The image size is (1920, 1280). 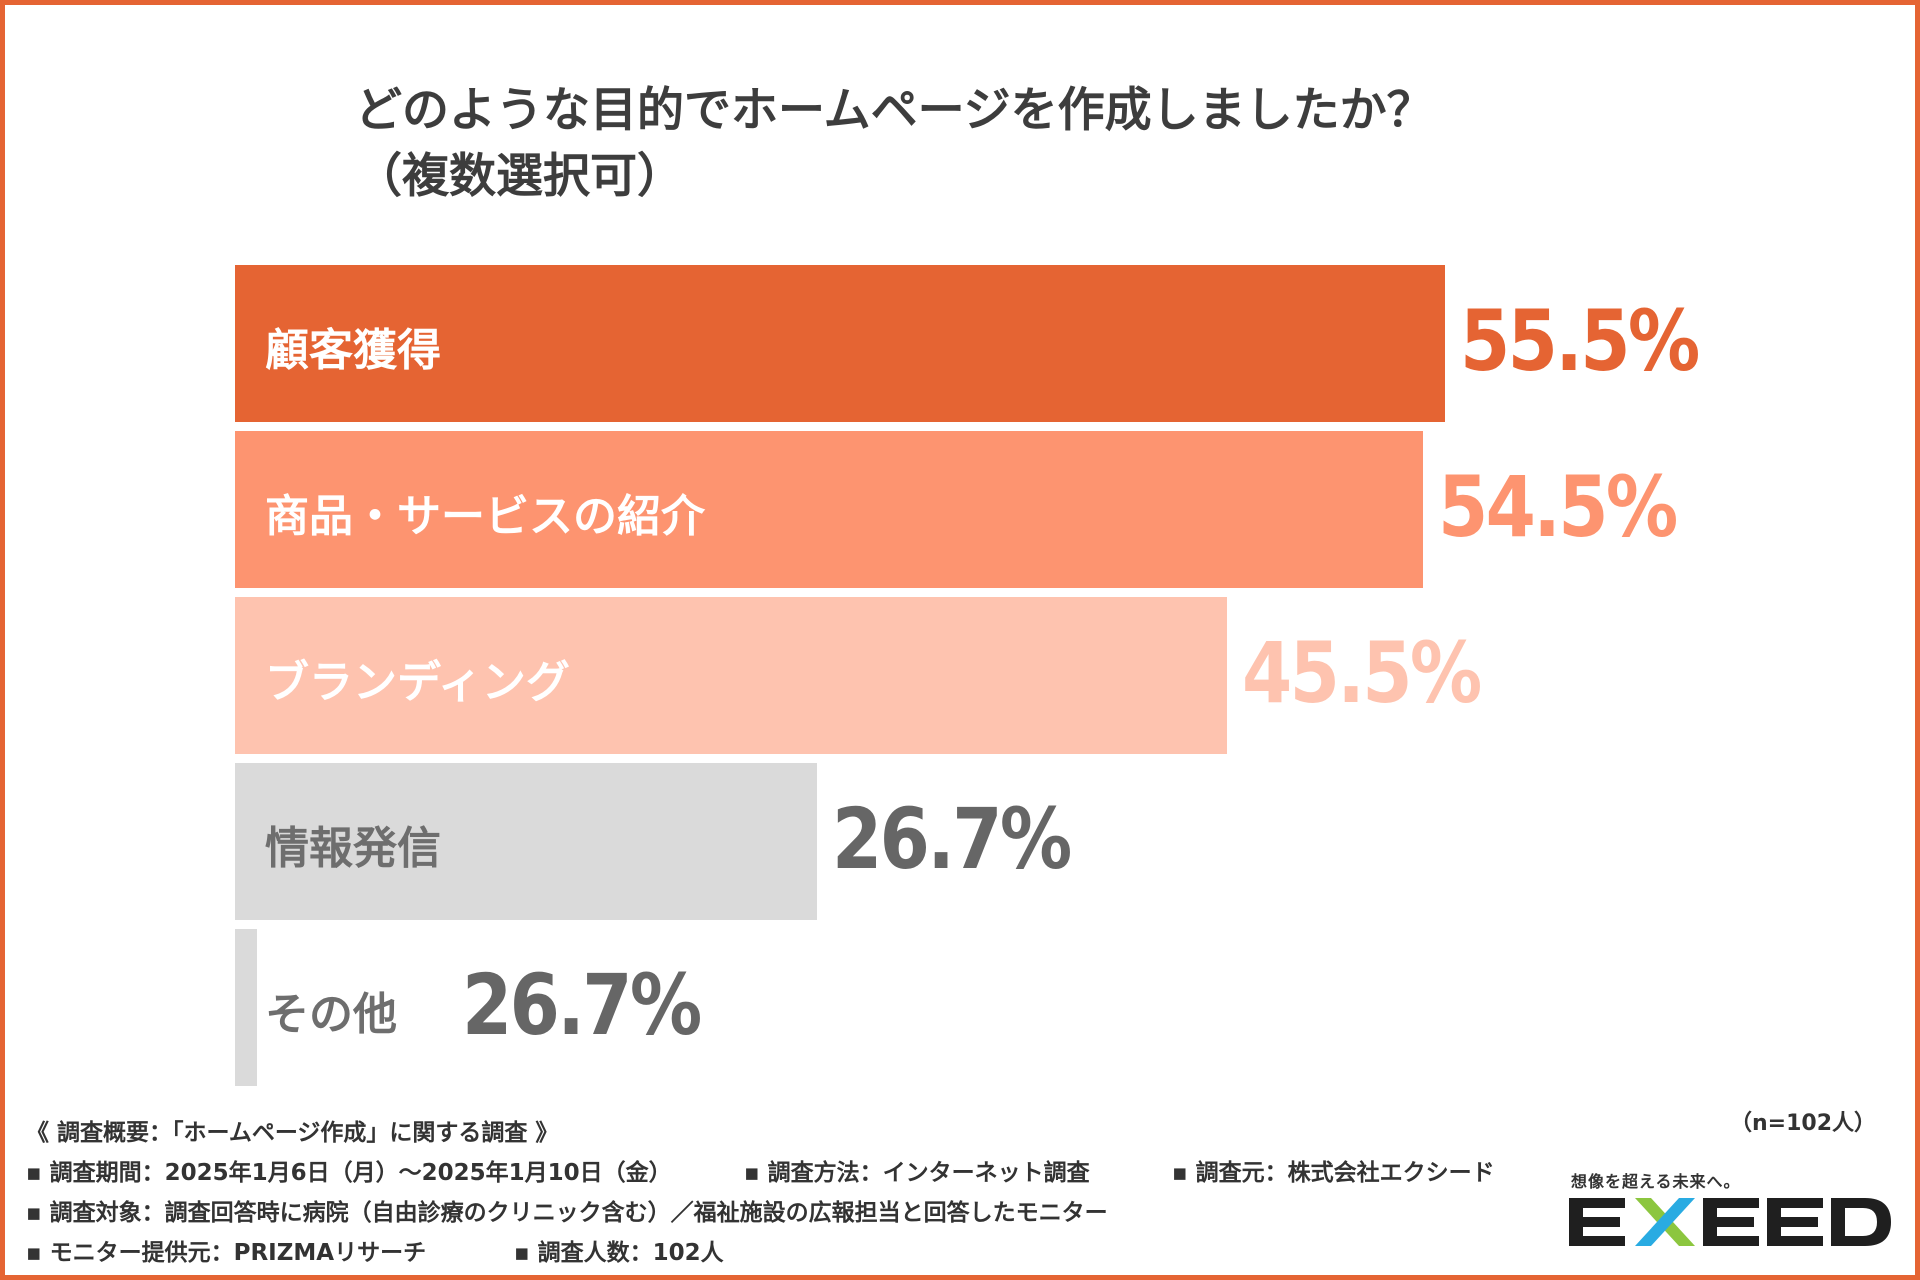 I want to click on survey-source: ▪ 調査元：株式会社エクシード, so click(x=1333, y=1173).